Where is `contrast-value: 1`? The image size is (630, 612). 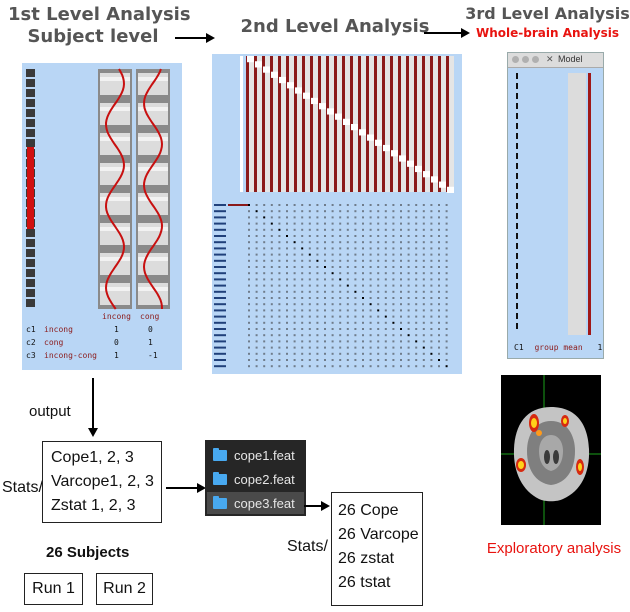 contrast-value: 1 is located at coordinates (150, 342).